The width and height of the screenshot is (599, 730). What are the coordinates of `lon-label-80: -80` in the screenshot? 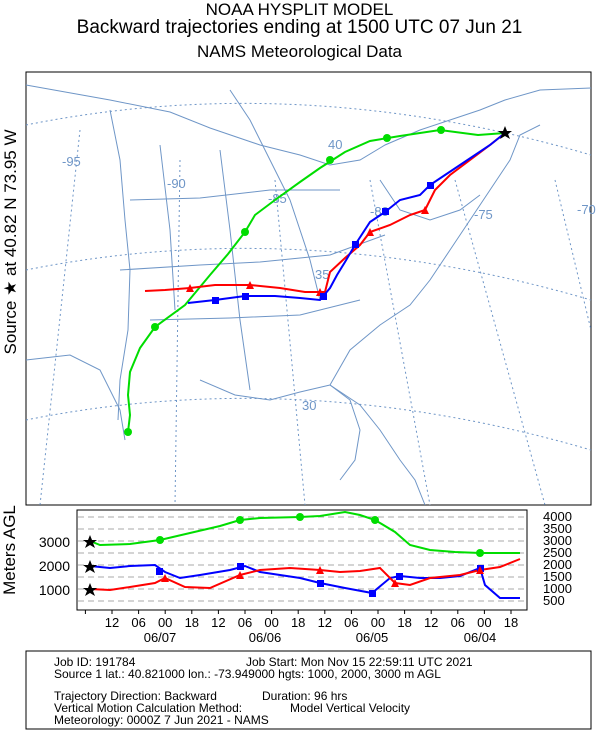 It's located at (379, 211).